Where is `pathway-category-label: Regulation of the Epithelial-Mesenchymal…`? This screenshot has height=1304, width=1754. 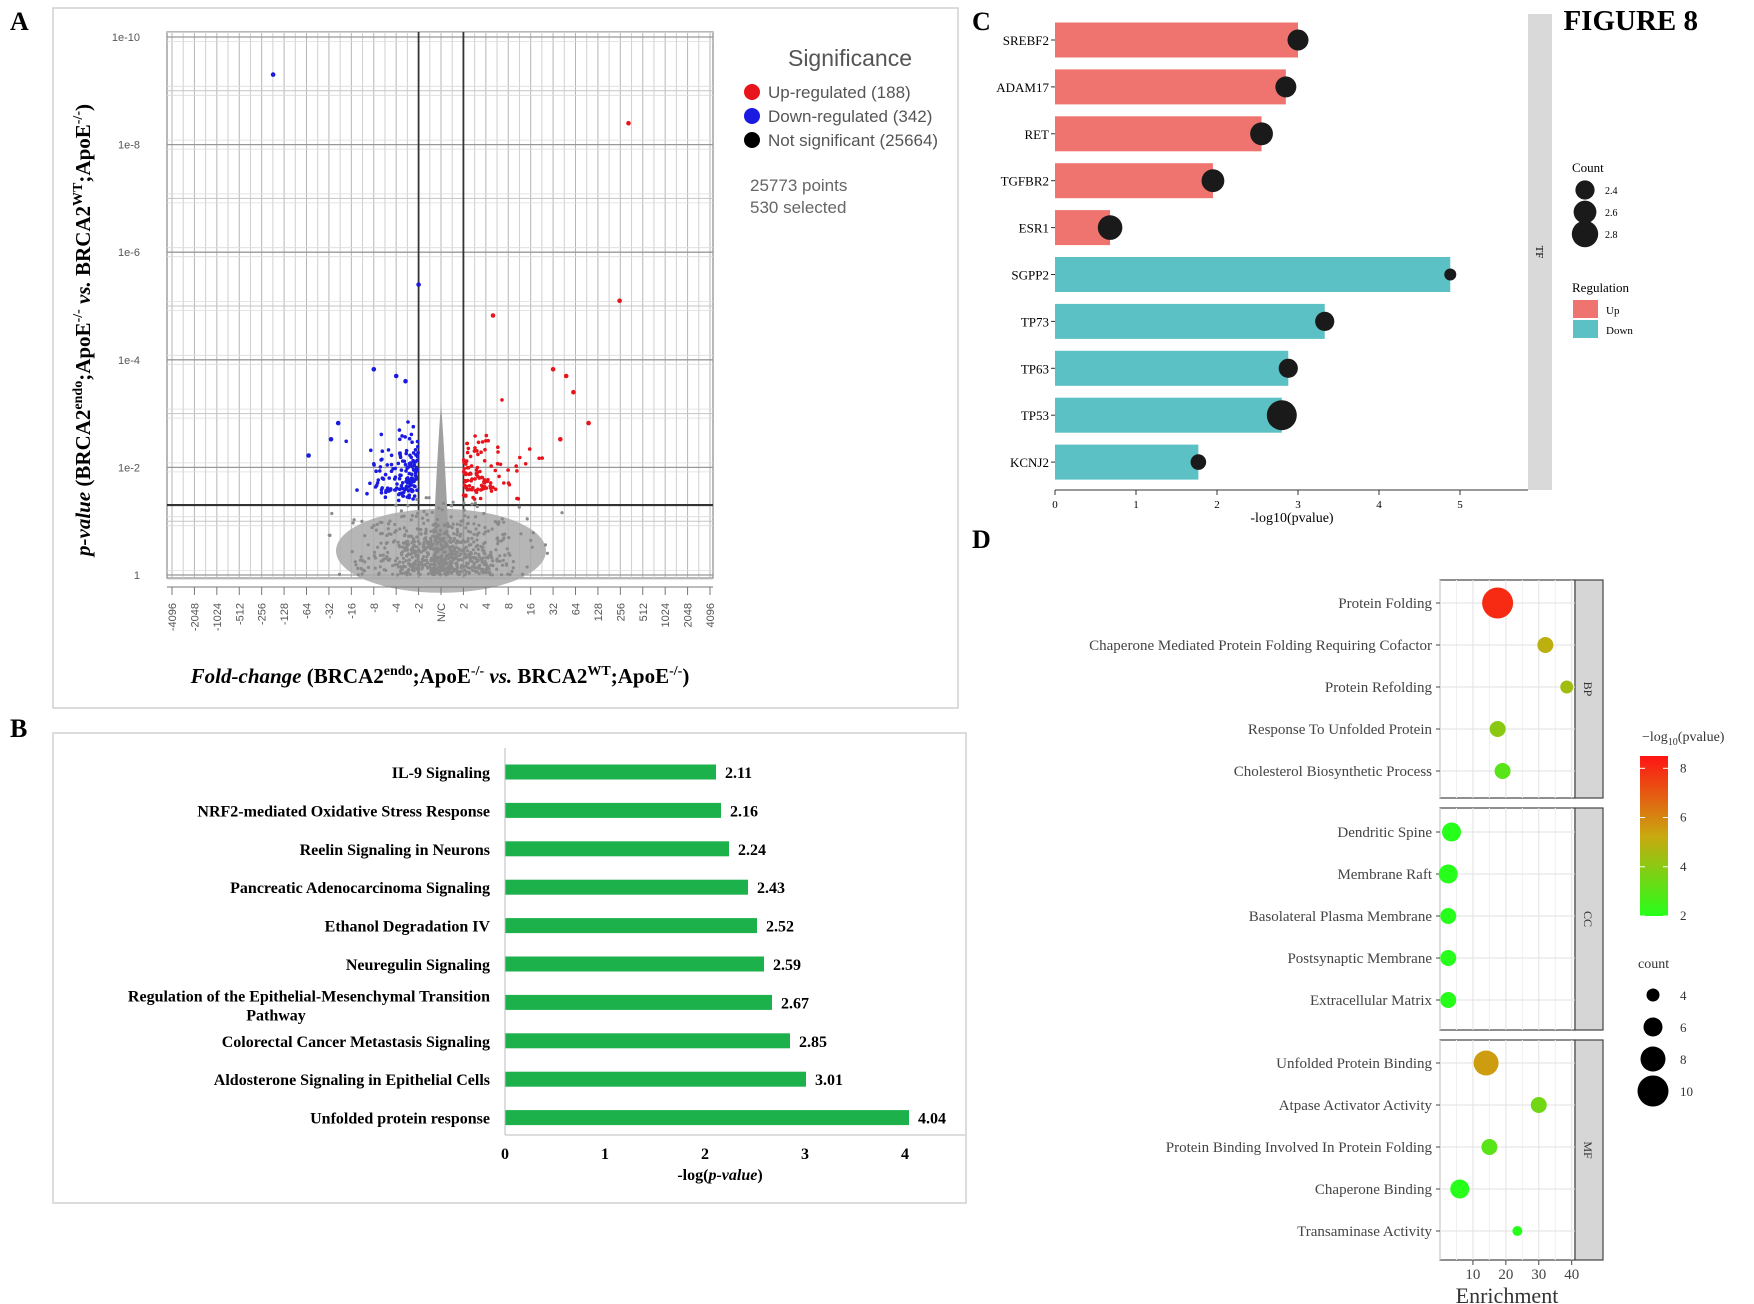 pathway-category-label: Regulation of the Epithelial-Mesenchymal… is located at coordinates (309, 996).